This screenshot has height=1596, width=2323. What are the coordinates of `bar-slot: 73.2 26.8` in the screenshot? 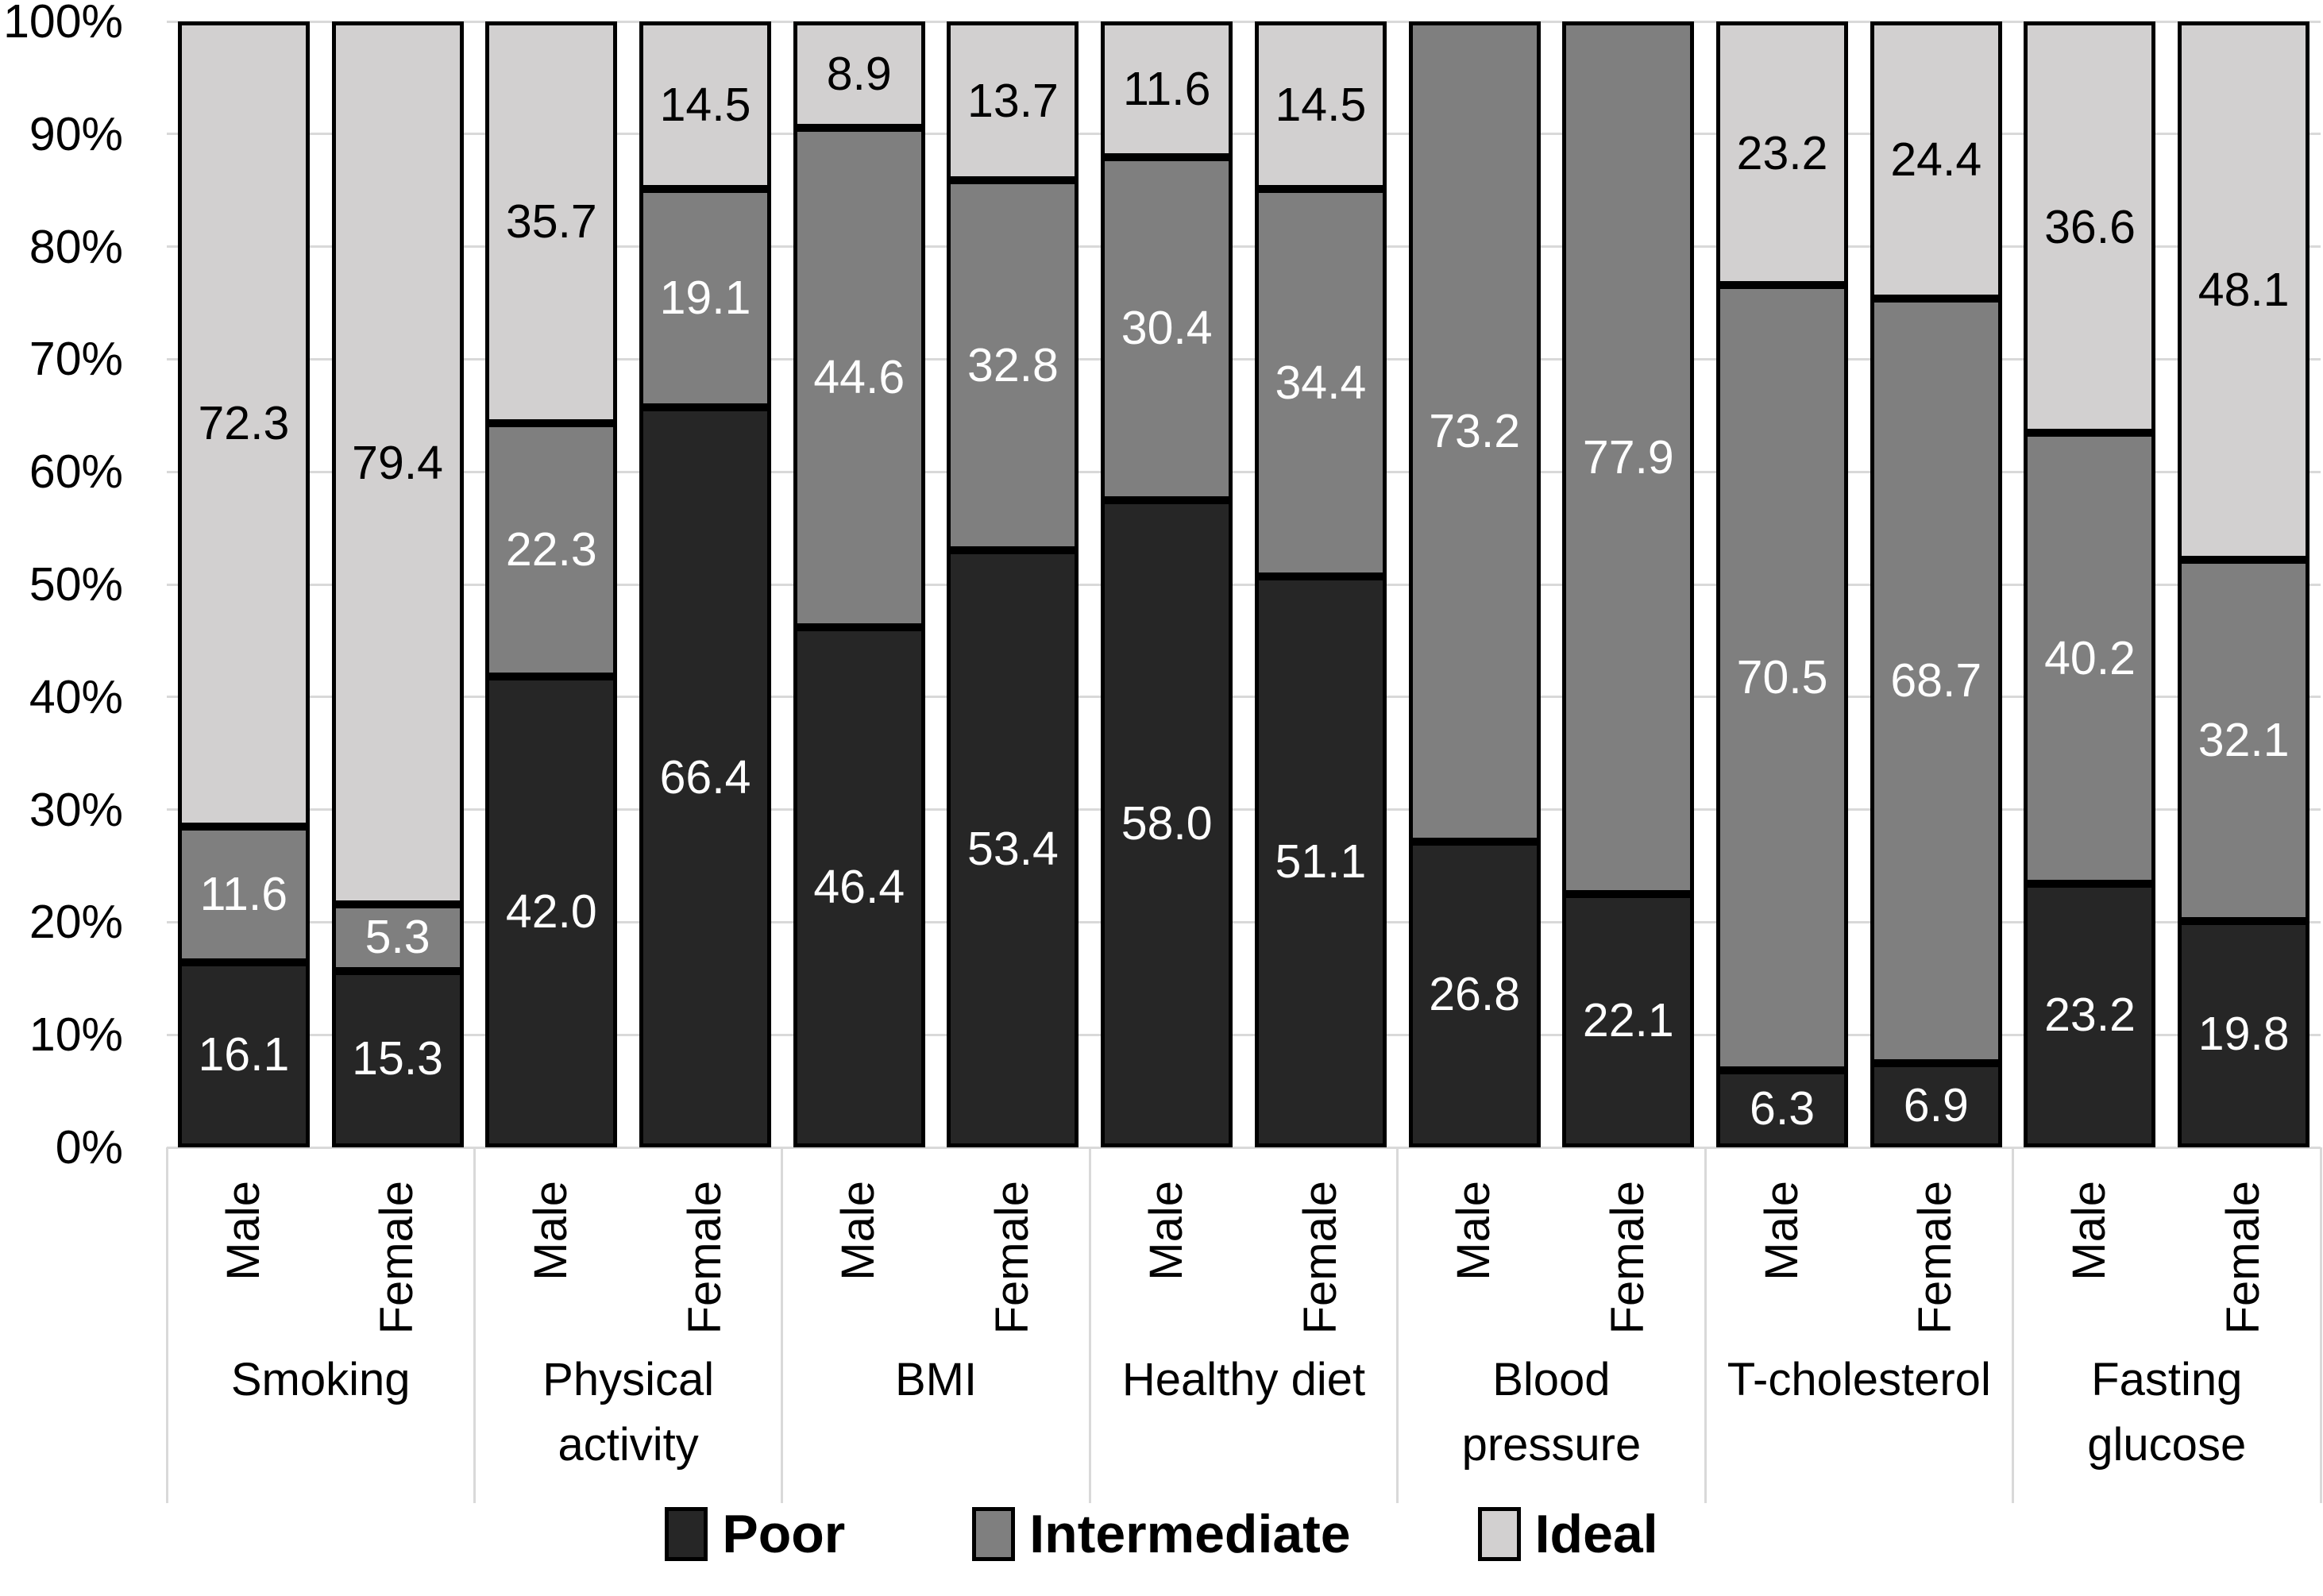 It's located at (1475, 584).